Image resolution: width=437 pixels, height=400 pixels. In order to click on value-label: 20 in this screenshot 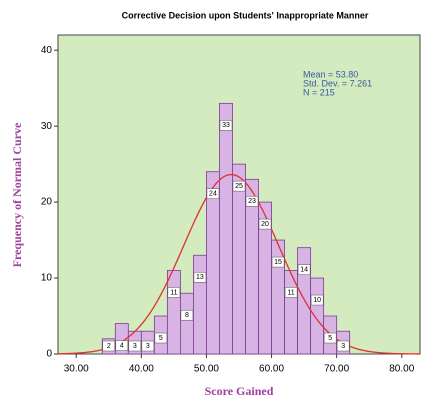, I will do `click(265, 224)`.